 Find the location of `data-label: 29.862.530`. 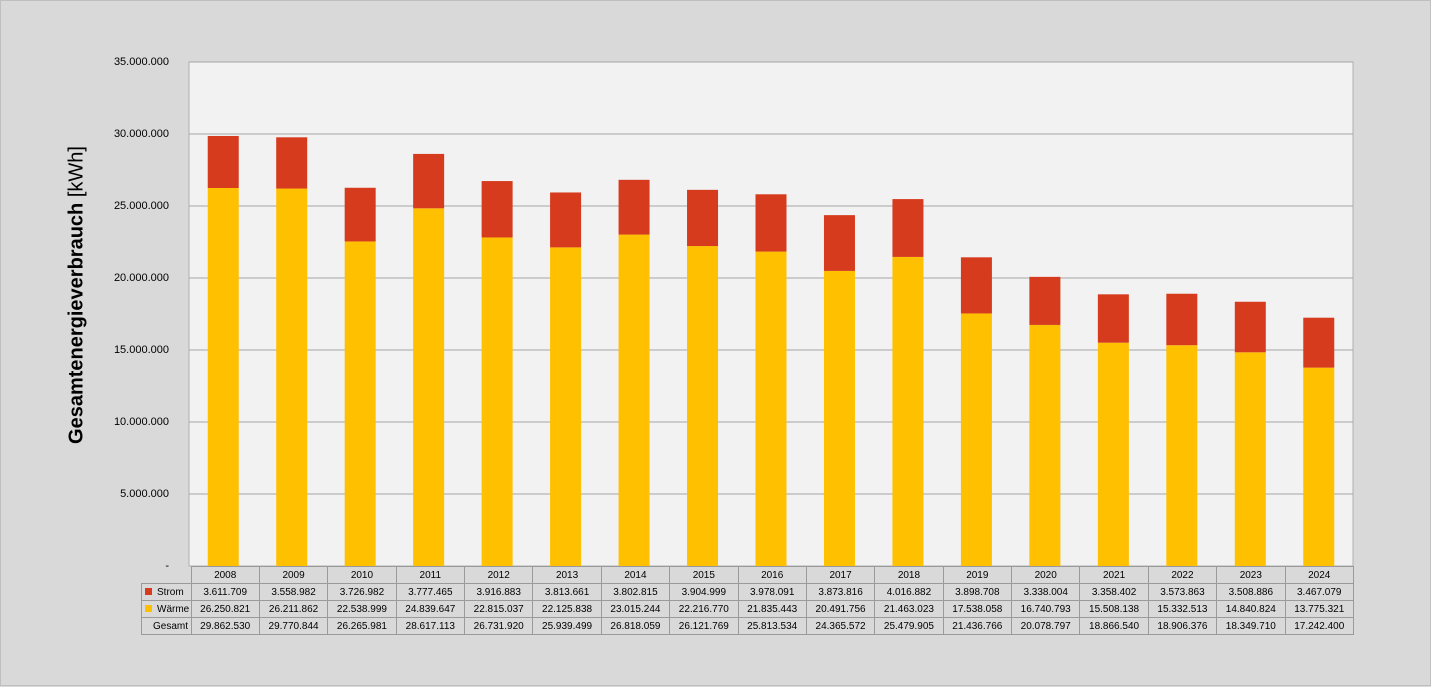

data-label: 29.862.530 is located at coordinates (225, 626).